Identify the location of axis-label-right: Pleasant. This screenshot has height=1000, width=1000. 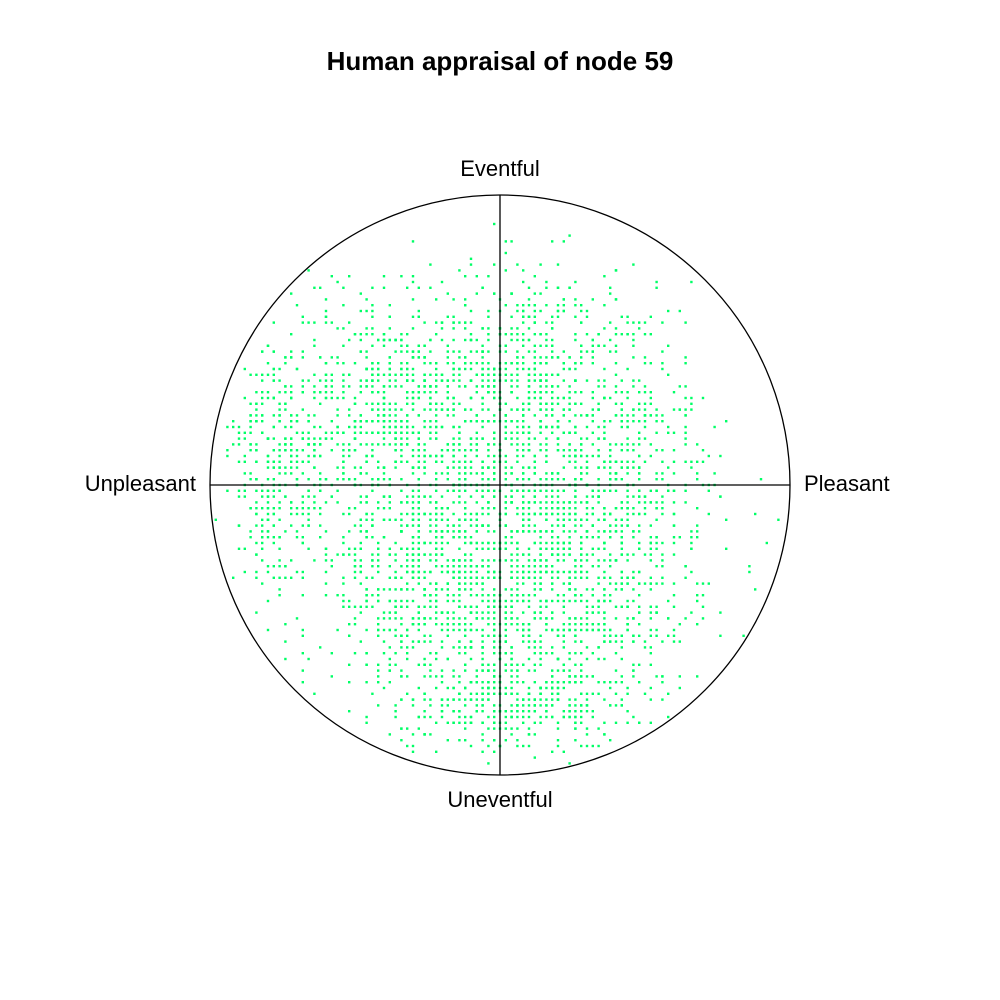
(847, 483).